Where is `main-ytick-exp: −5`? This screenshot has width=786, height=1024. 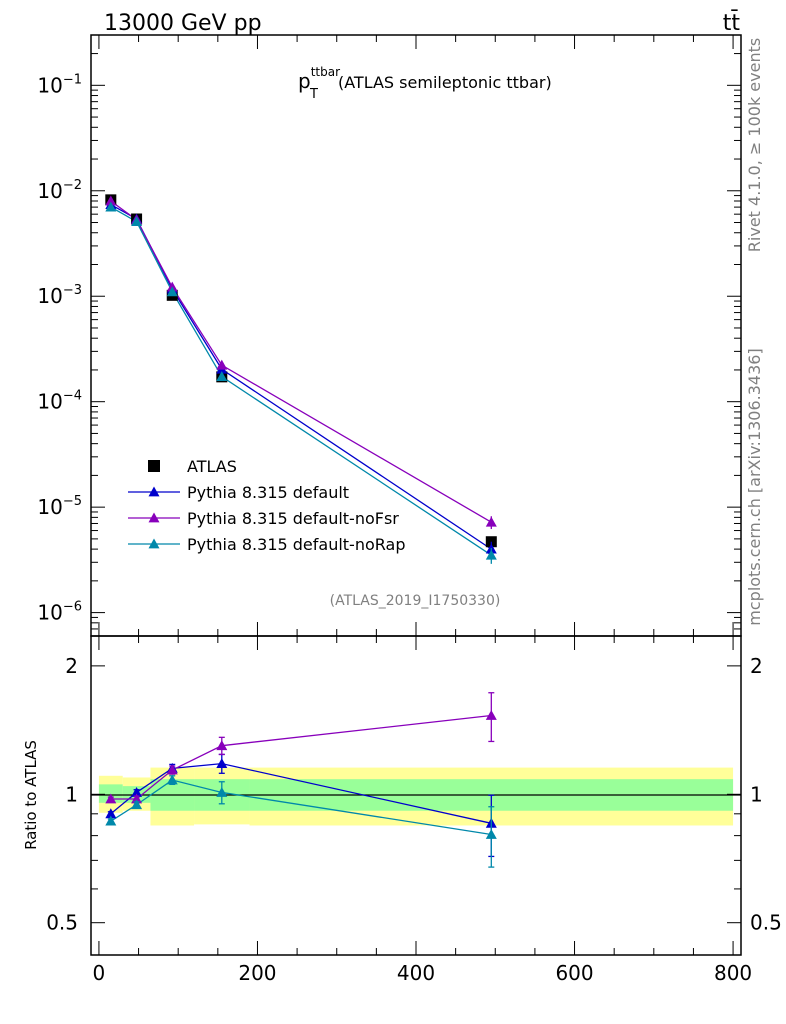
main-ytick-exp: −5 is located at coordinates (72, 501).